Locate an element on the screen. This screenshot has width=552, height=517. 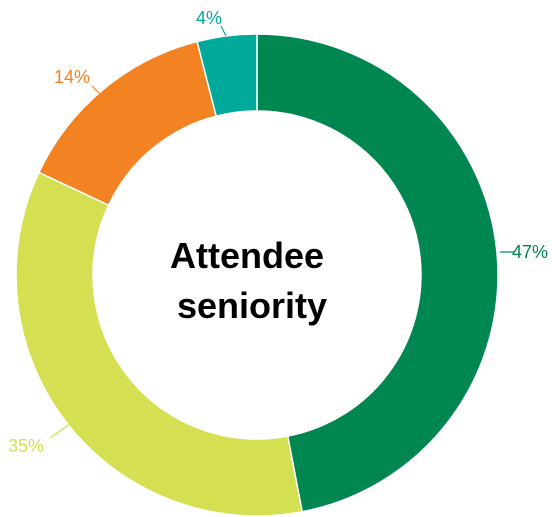
slice-label-35: 35% is located at coordinates (26, 446).